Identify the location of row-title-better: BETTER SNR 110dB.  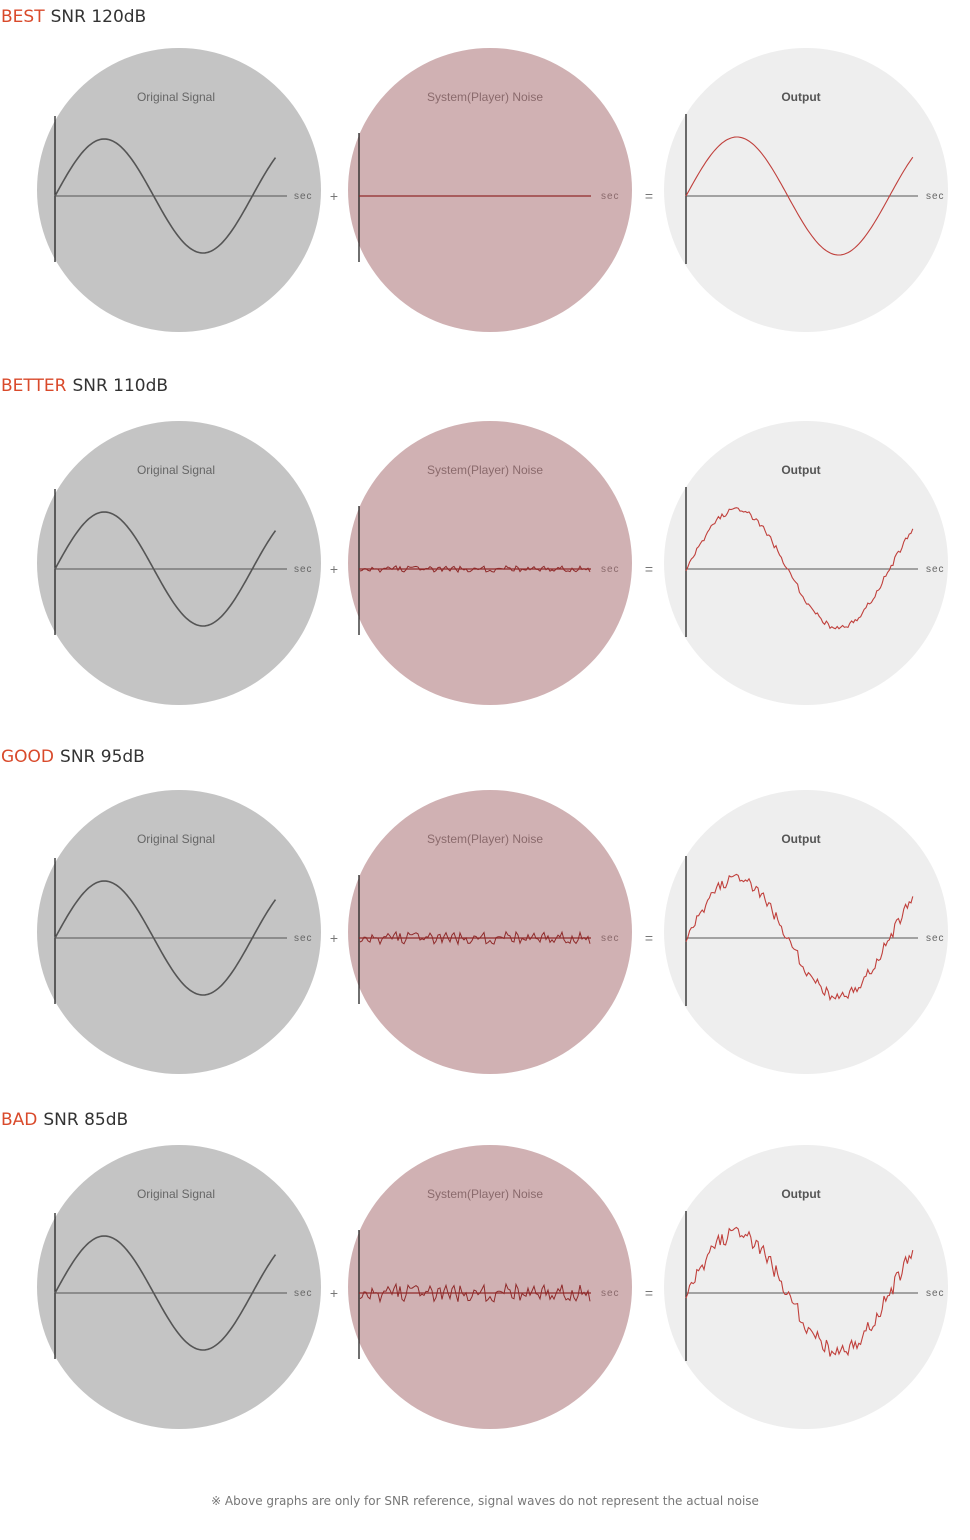
(84, 386).